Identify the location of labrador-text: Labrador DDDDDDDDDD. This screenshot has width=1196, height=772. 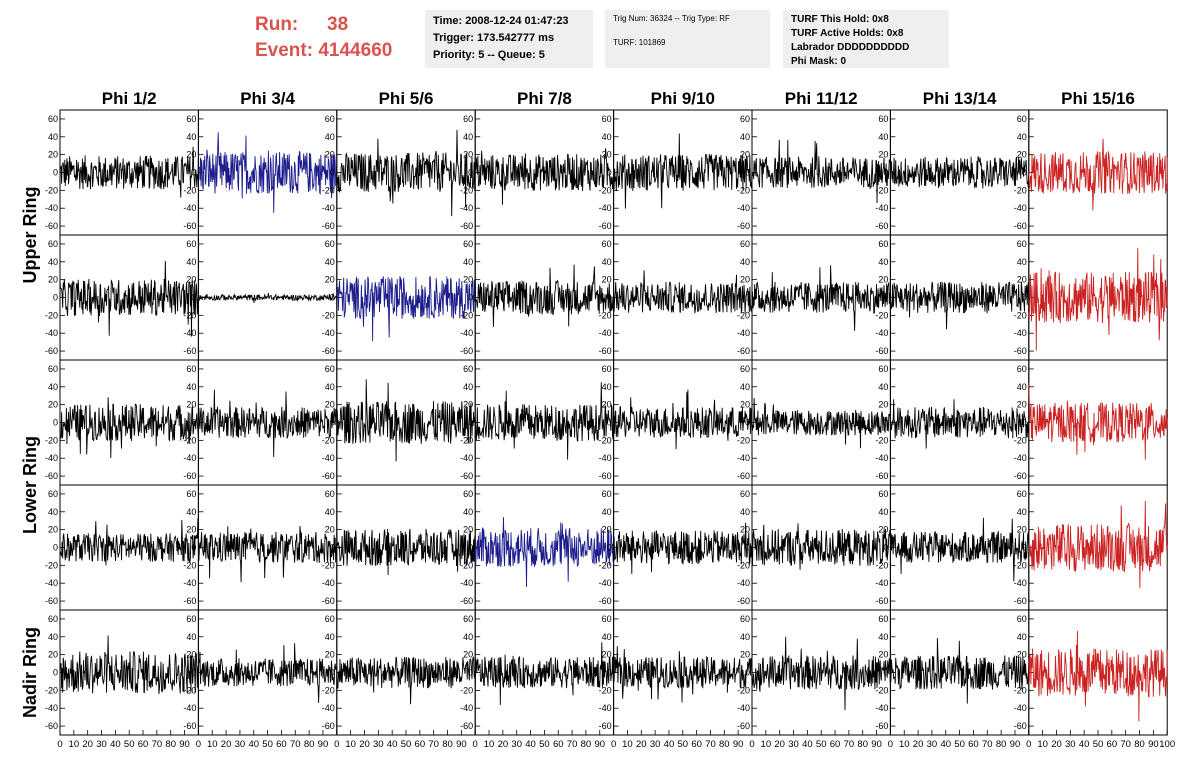
(850, 47).